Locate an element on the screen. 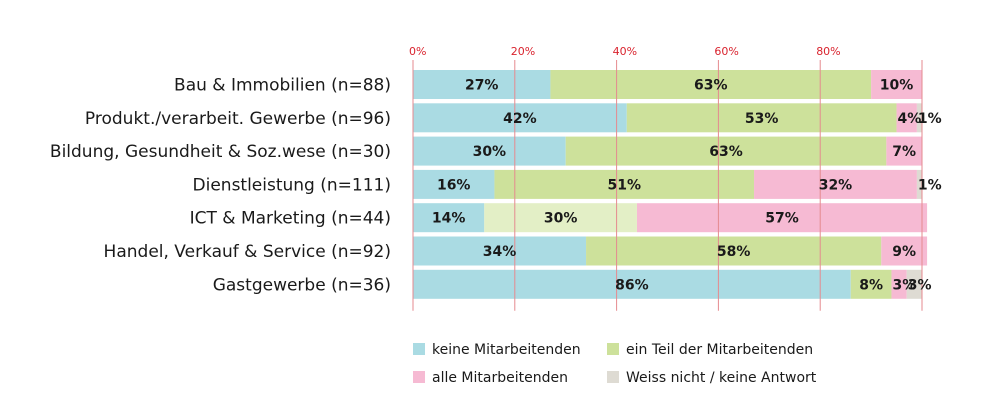 This screenshot has width=999, height=417. bar-value-label: 7% is located at coordinates (904, 152).